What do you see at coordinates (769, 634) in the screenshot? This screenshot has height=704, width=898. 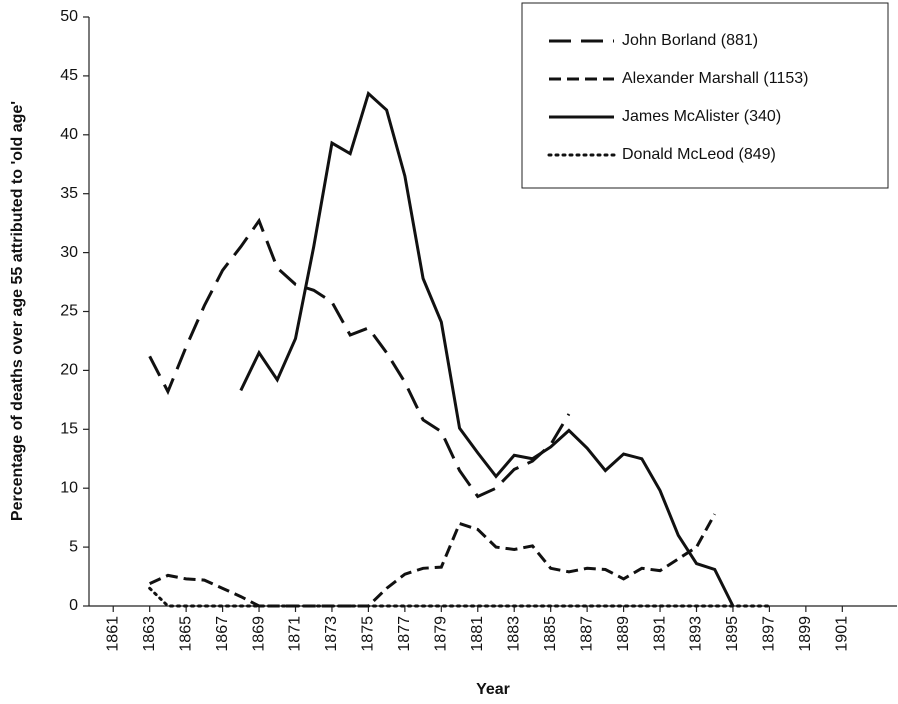 I see `x-tick-label: 1897` at bounding box center [769, 634].